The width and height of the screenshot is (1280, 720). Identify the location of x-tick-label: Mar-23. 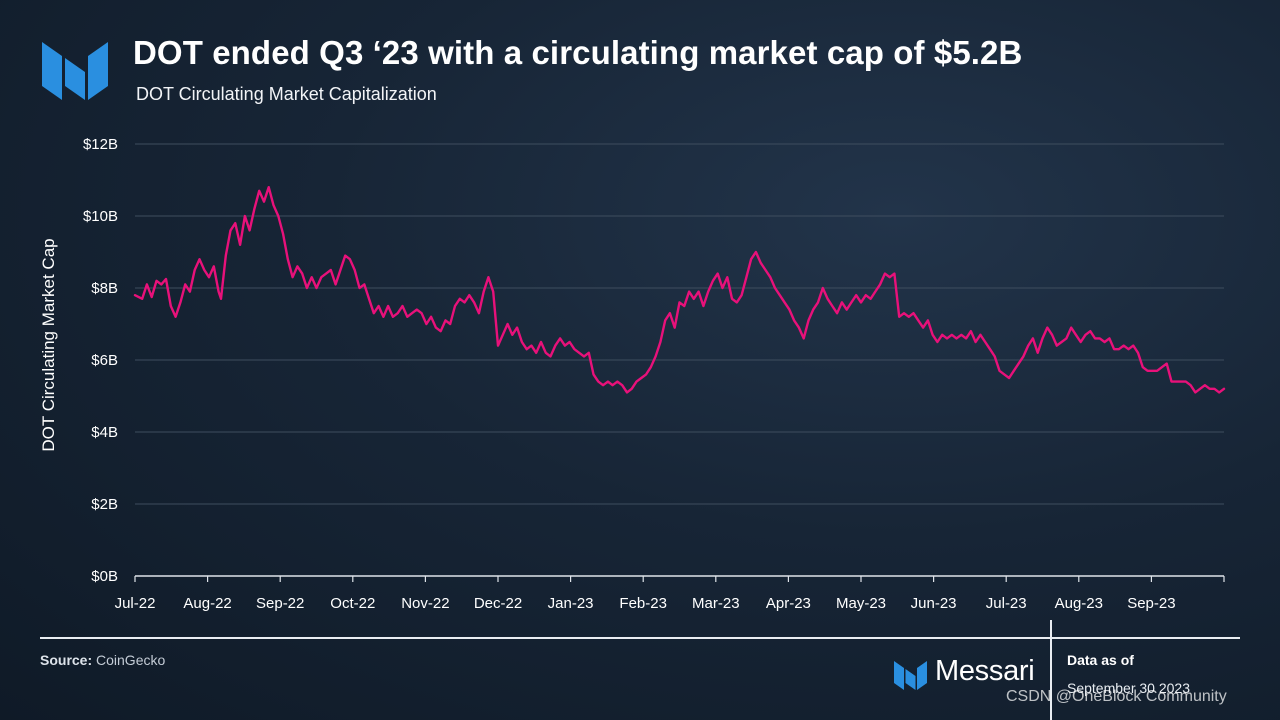
(716, 603).